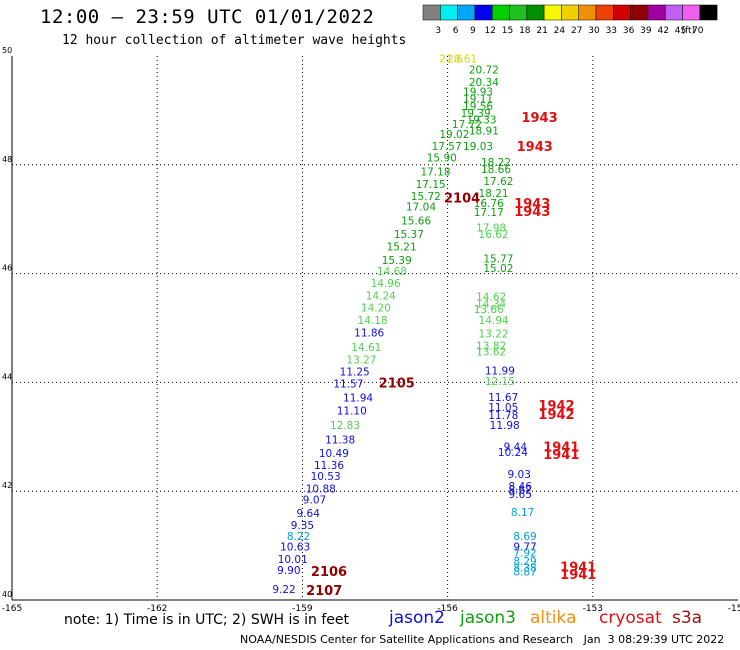 This screenshot has height=650, width=740. I want to click on wave-height-value: 9.03, so click(519, 475).